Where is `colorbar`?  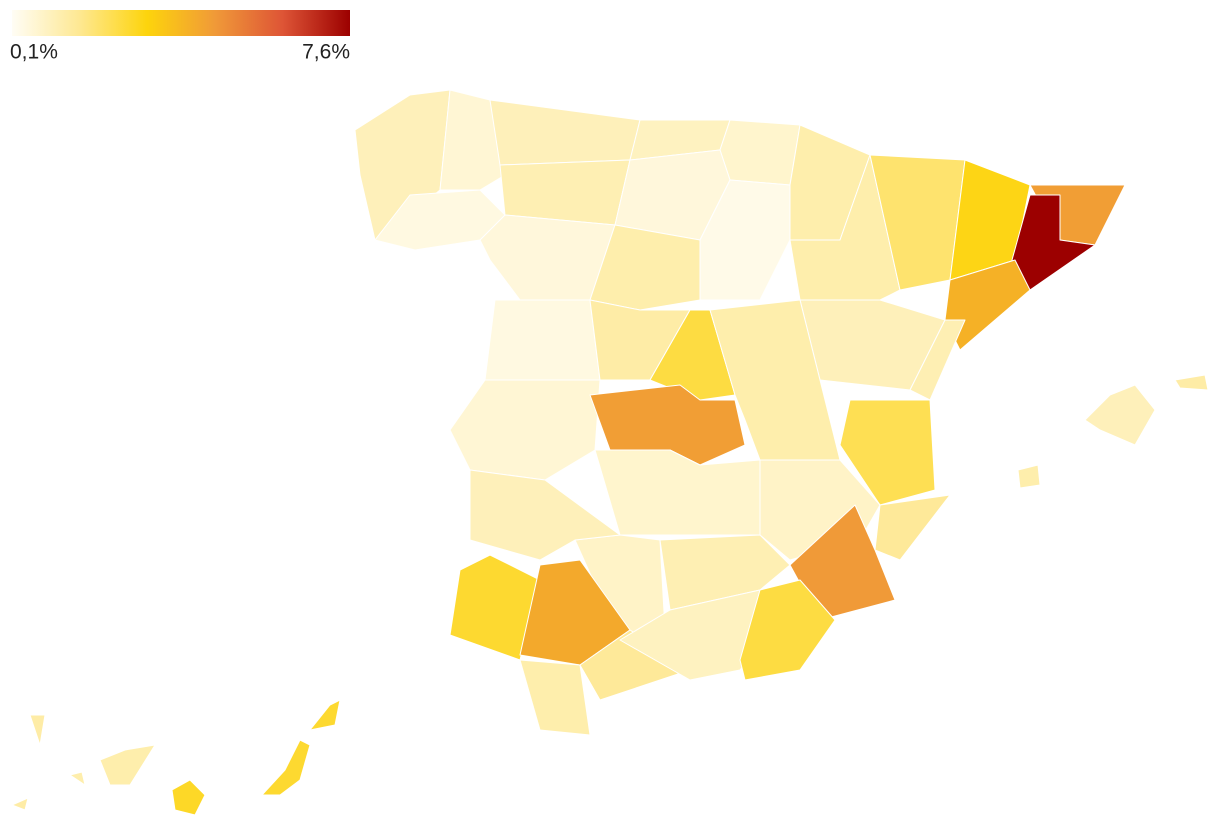 colorbar is located at coordinates (181, 23).